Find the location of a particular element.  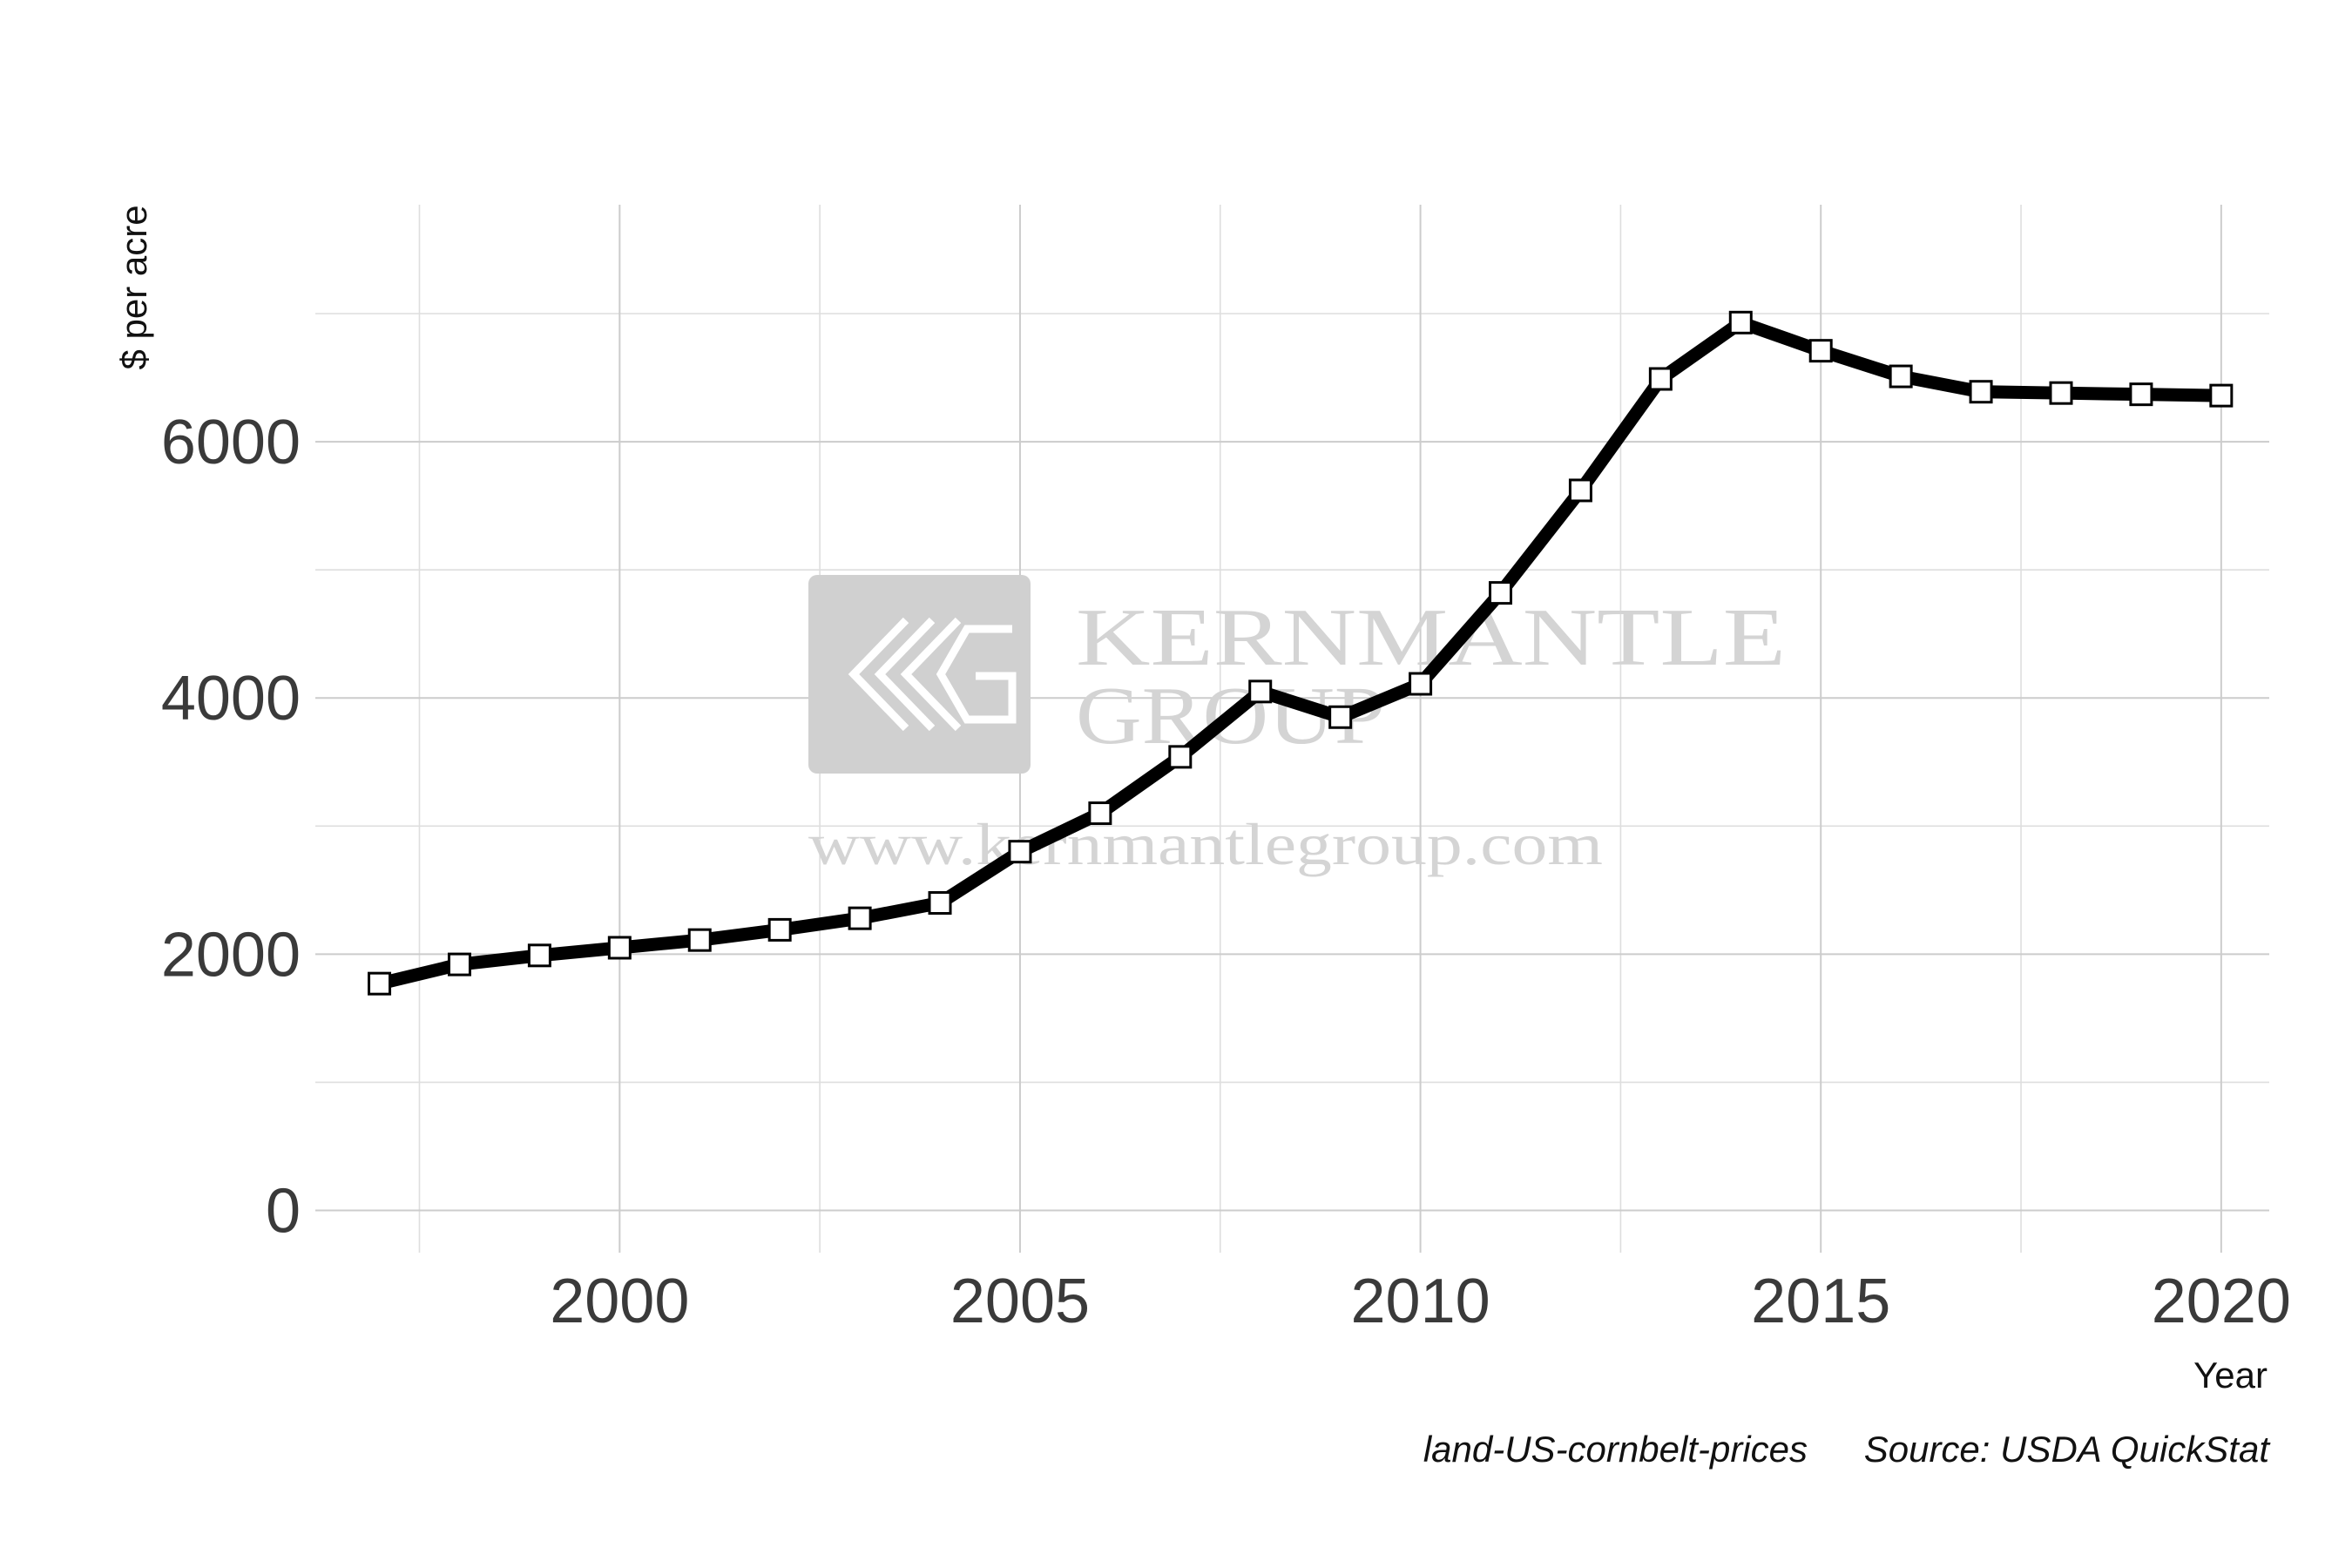

x-axis-title: Year is located at coordinates (2230, 1375).